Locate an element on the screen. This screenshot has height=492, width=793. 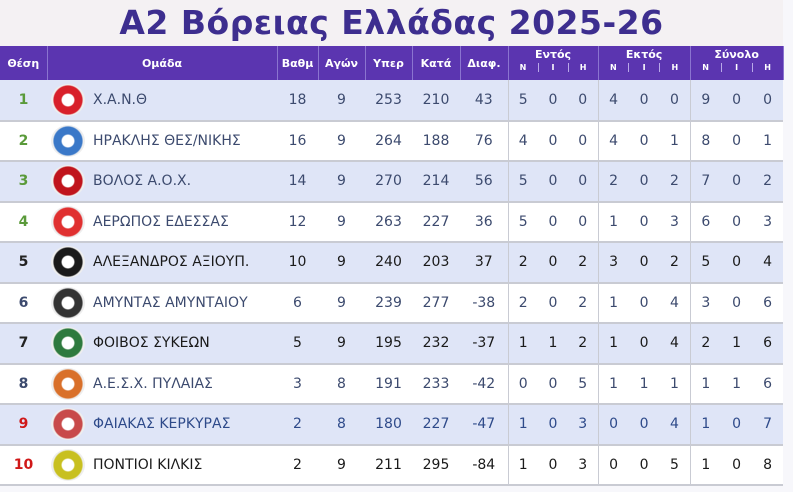
team-cell: ΦΑΙΑΚΑΣ ΚΕΡΚΥΡΑΣ is located at coordinates (162, 425).